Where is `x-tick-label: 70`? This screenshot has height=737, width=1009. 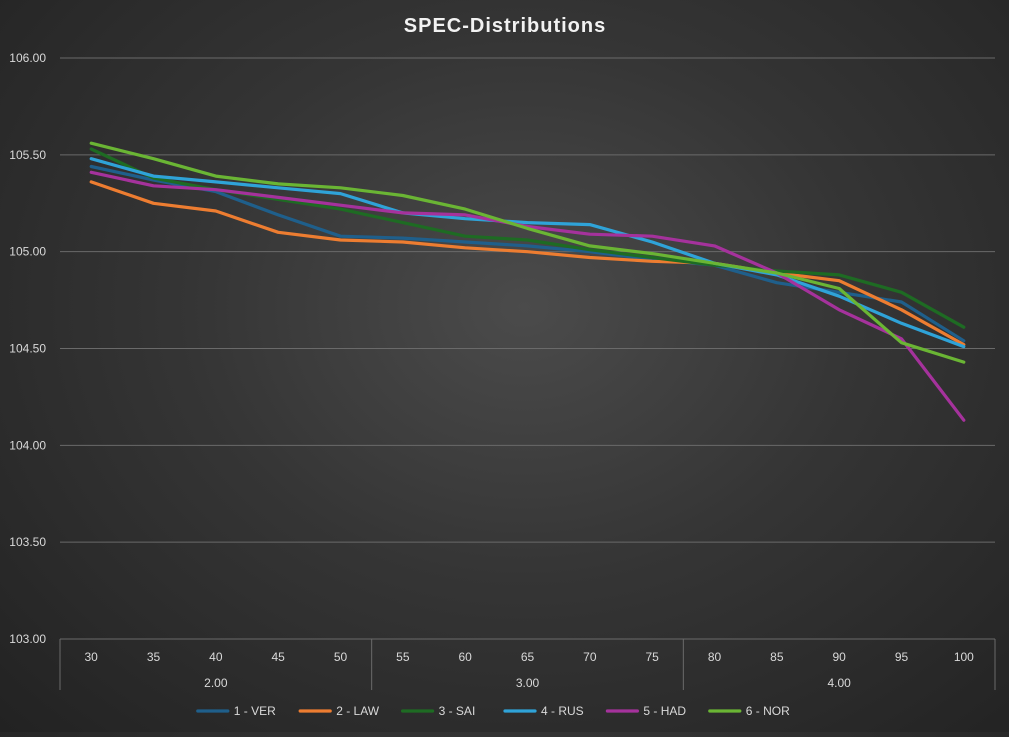
x-tick-label: 70 is located at coordinates (590, 657).